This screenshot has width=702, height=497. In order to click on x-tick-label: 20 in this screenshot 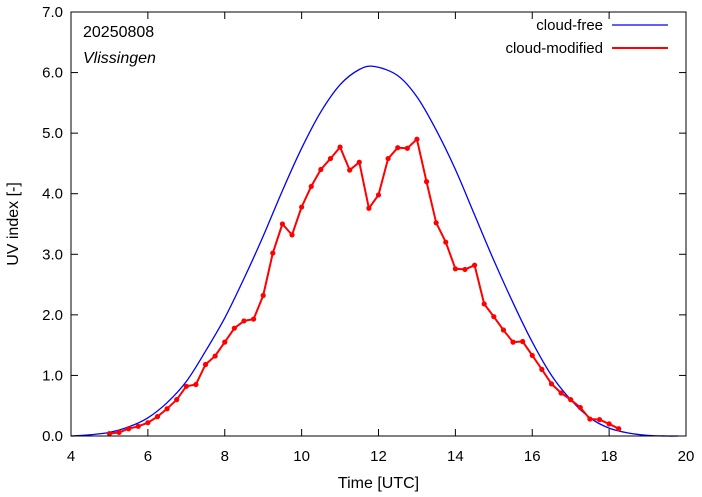, I will do `click(686, 456)`.